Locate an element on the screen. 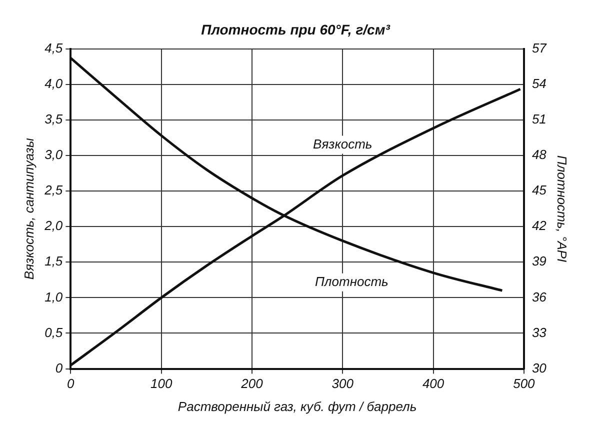 The width and height of the screenshot is (591, 431). y2-tick-label: 51 is located at coordinates (539, 119).